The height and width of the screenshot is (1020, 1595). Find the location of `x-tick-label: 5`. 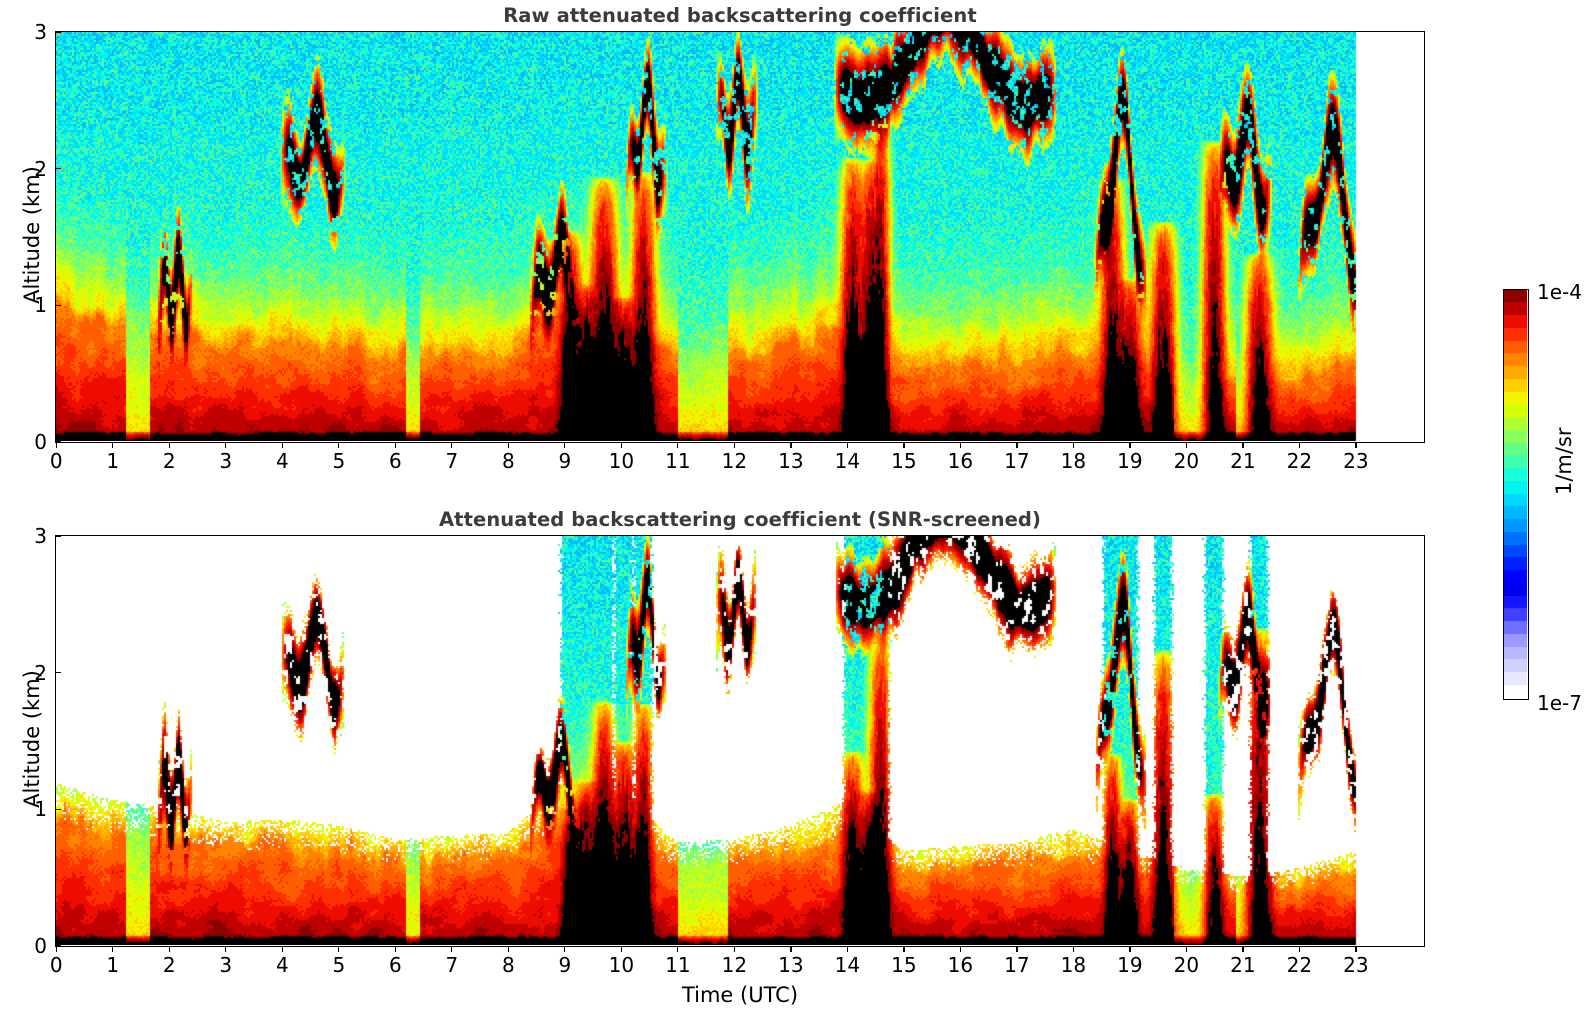

x-tick-label: 5 is located at coordinates (339, 965).